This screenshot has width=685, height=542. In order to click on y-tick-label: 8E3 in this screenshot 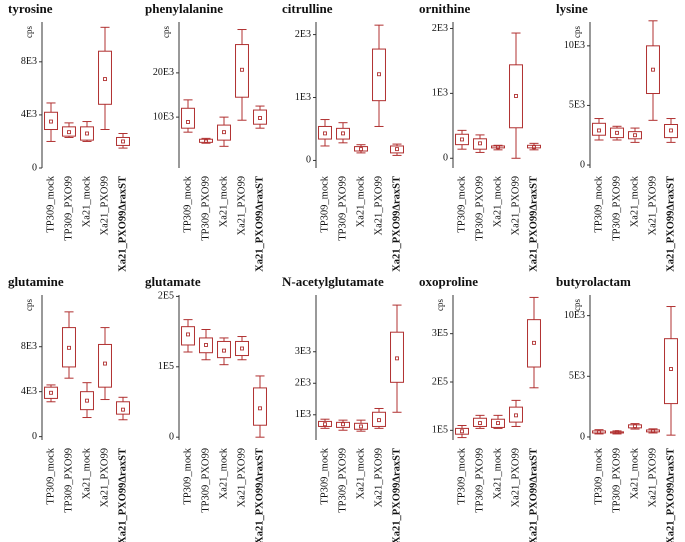, I will do `click(29, 61)`.